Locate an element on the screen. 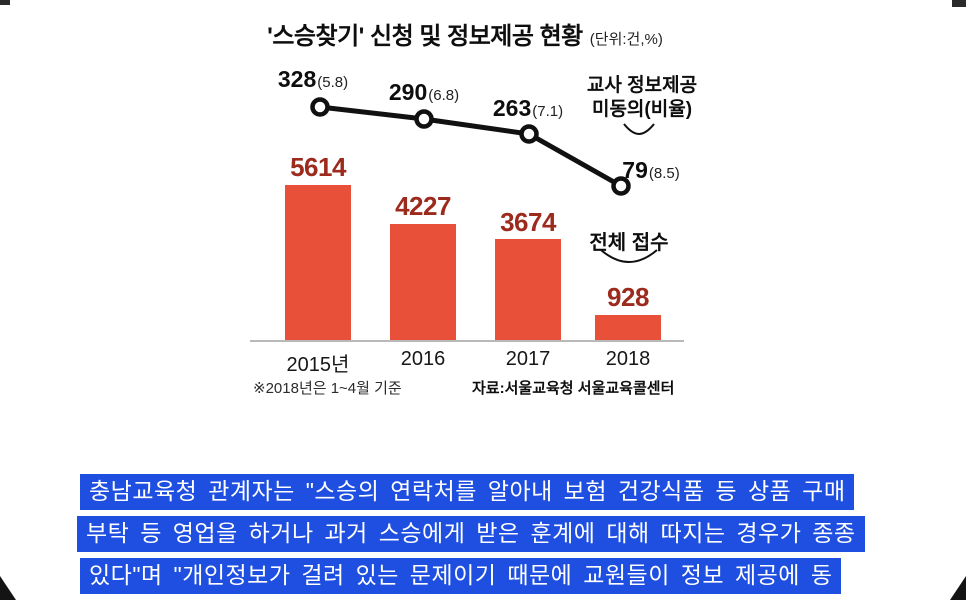 The image size is (966, 600). line-value-ratio: (7.1) is located at coordinates (548, 111).